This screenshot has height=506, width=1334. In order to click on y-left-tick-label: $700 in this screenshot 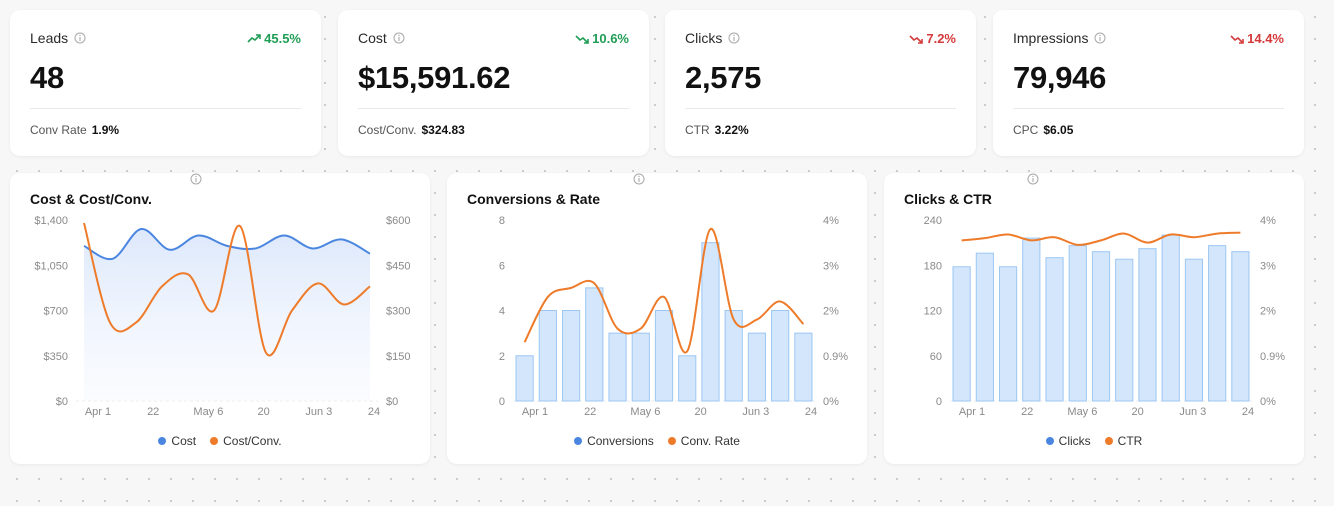, I will do `click(56, 312)`.